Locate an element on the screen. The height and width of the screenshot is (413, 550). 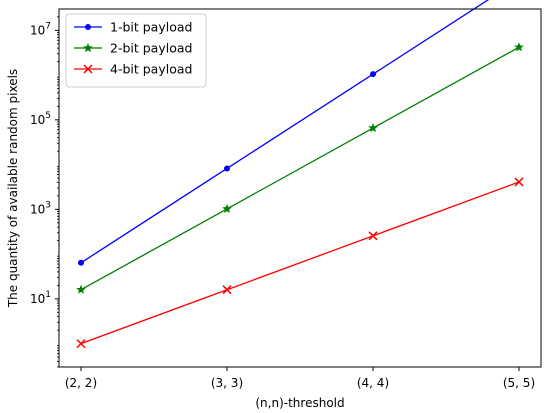
y-tick-label: 10³ is located at coordinates (40, 208).